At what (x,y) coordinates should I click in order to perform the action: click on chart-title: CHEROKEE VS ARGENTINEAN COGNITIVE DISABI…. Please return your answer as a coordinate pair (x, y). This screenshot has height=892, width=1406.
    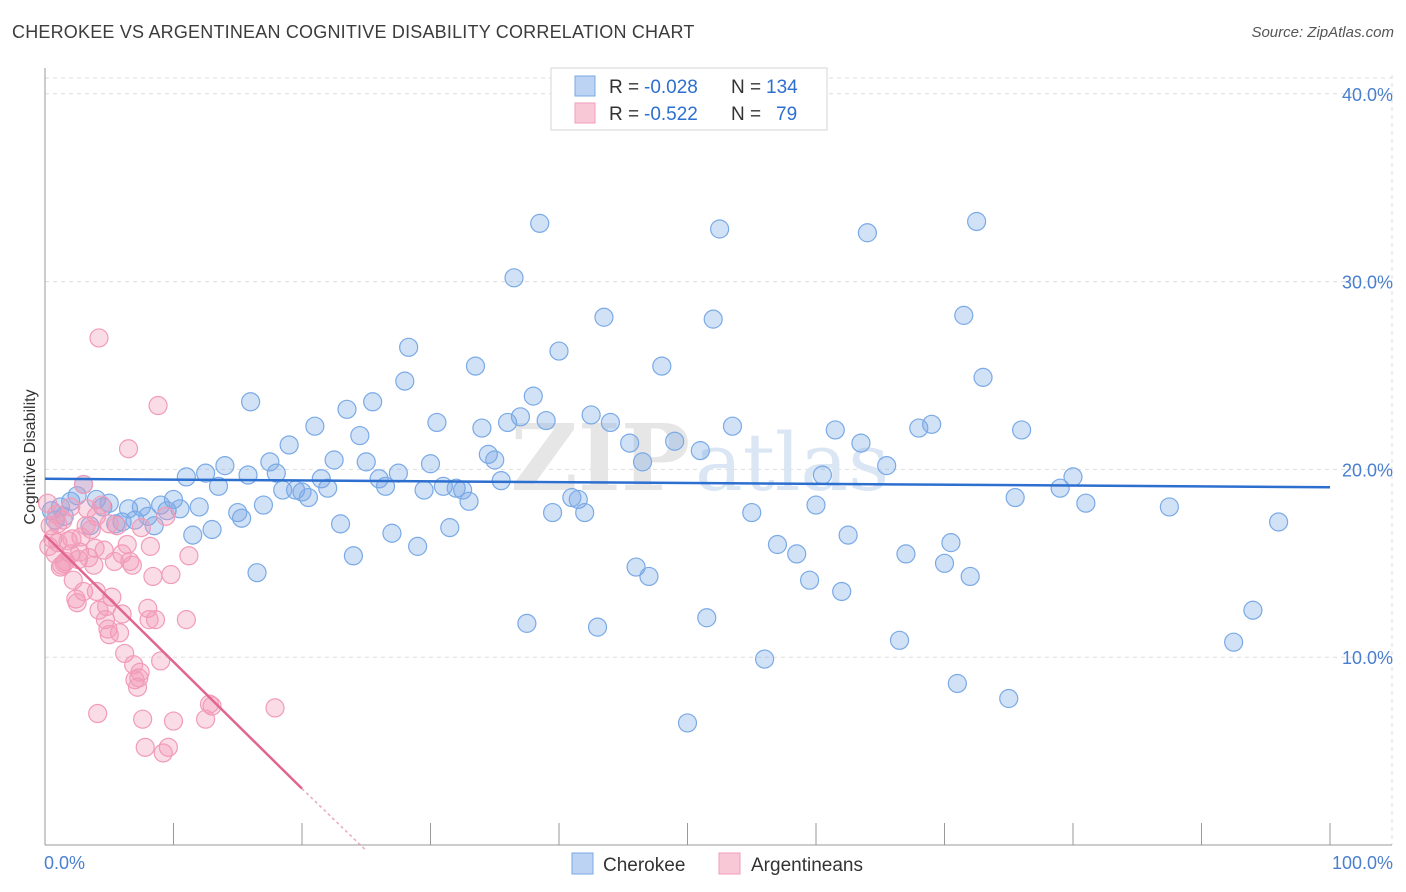
    Looking at the image, I should click on (353, 32).